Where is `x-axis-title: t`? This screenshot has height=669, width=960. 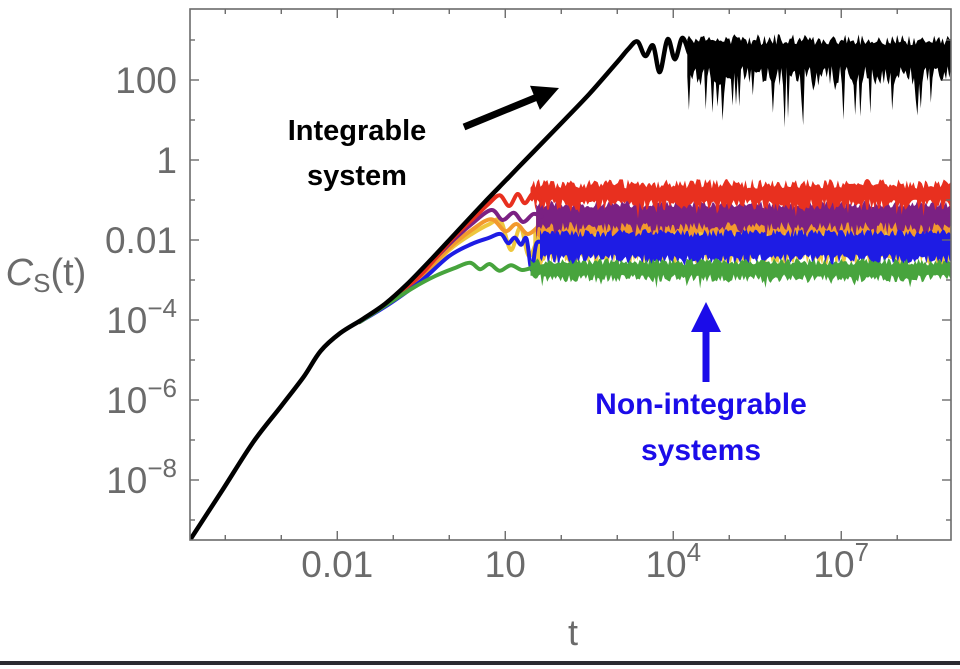 x-axis-title: t is located at coordinates (572, 632).